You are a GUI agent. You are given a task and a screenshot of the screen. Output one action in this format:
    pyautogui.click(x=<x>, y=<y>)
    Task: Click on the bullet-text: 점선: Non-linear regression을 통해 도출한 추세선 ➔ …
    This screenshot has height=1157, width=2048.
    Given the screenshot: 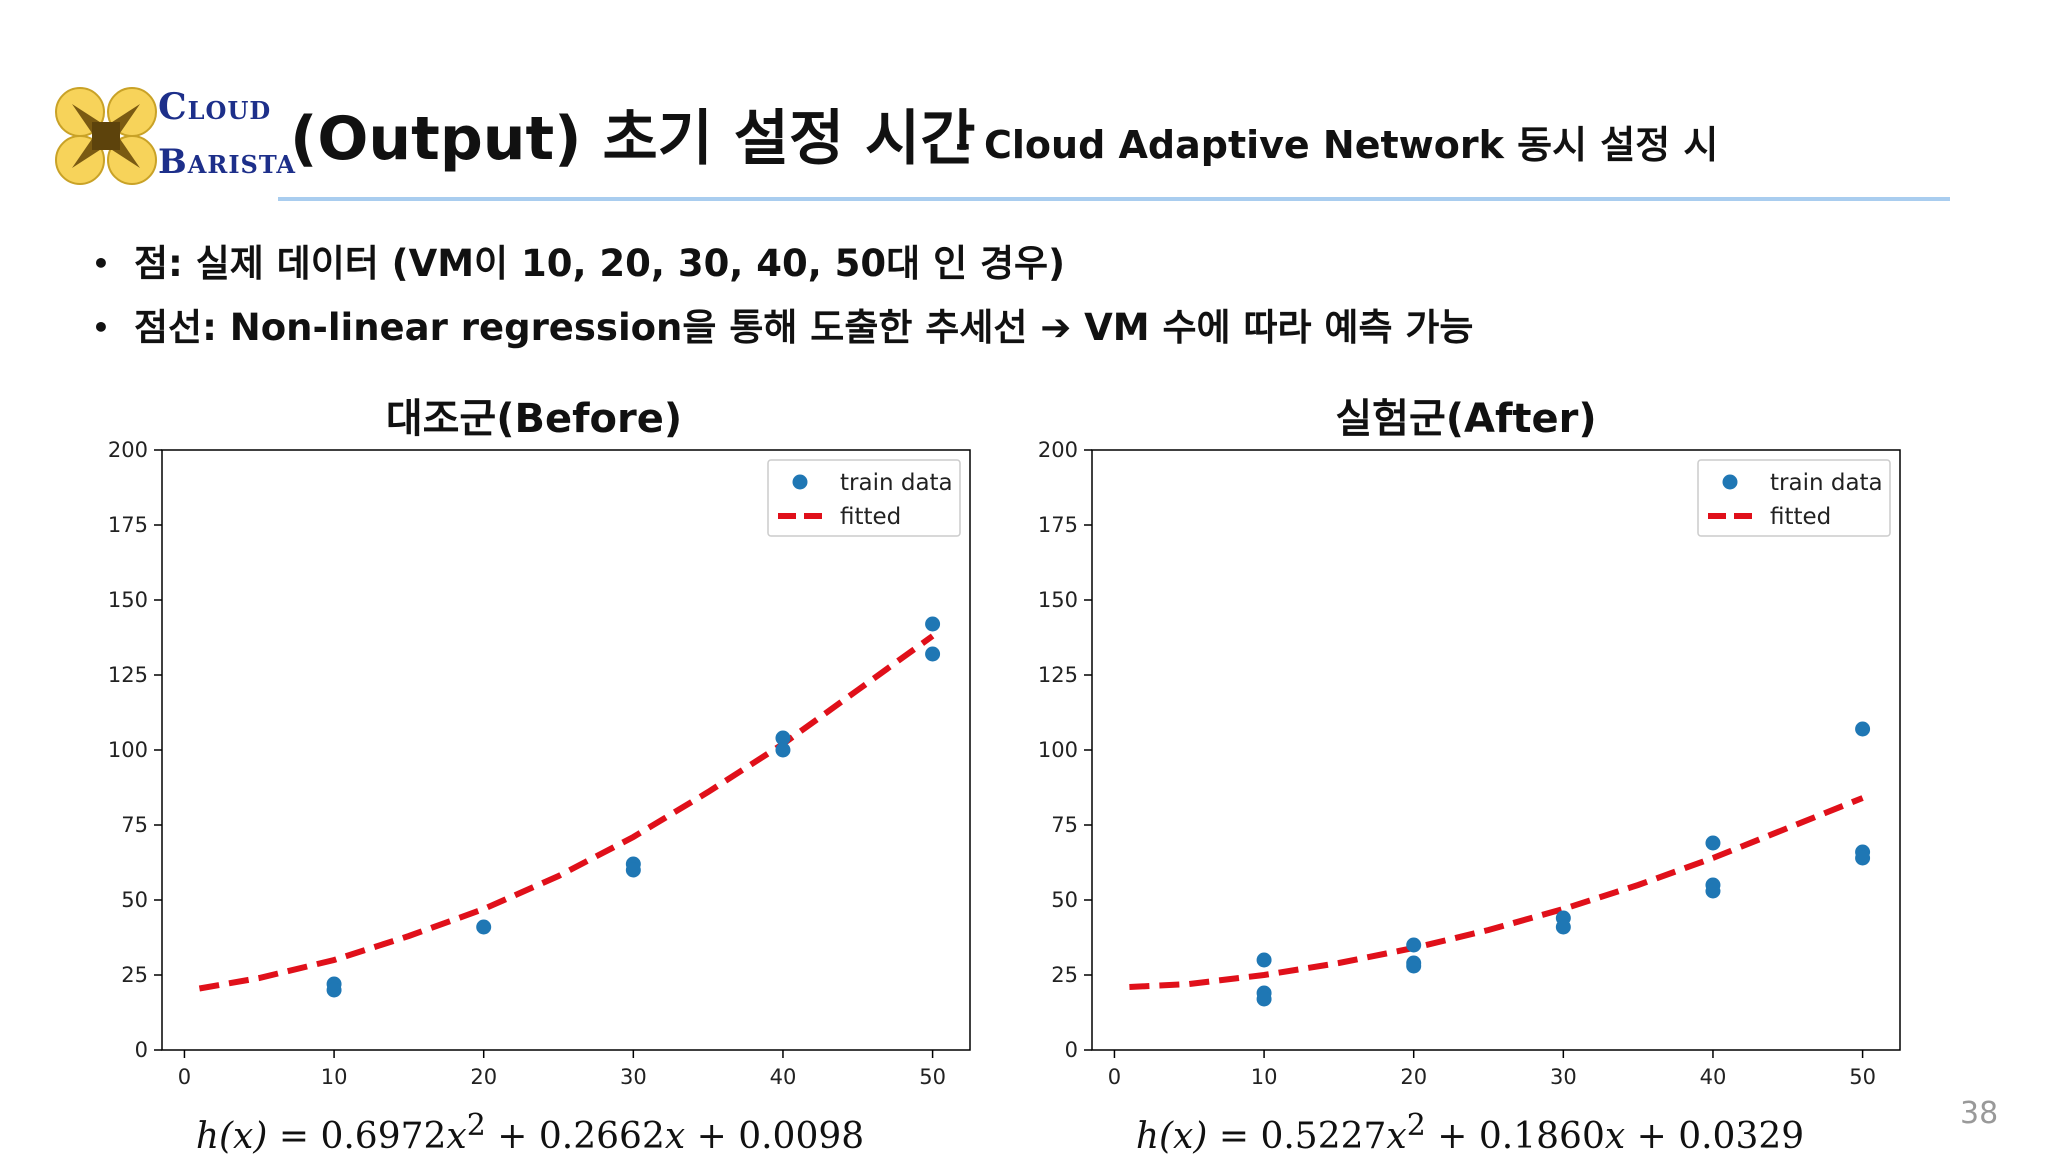 What is the action you would take?
    pyautogui.click(x=804, y=327)
    